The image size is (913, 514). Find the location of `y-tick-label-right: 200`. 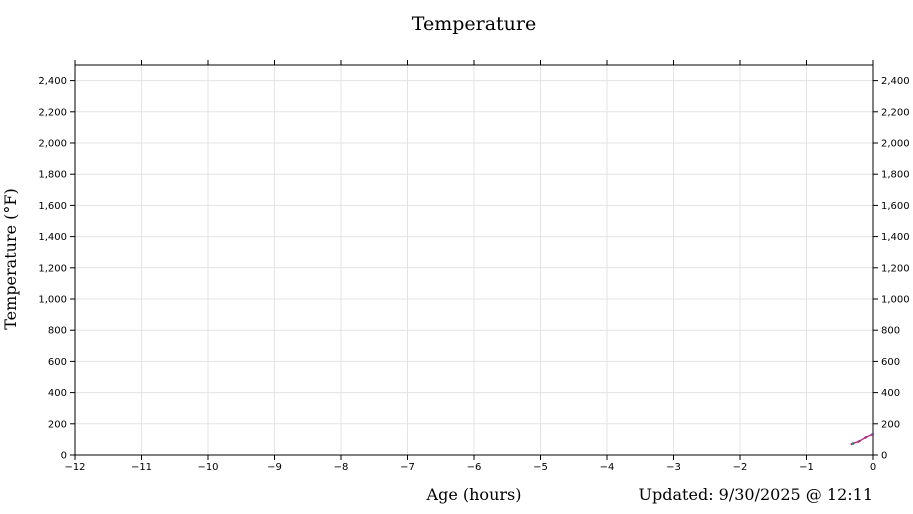

y-tick-label-right: 200 is located at coordinates (890, 424).